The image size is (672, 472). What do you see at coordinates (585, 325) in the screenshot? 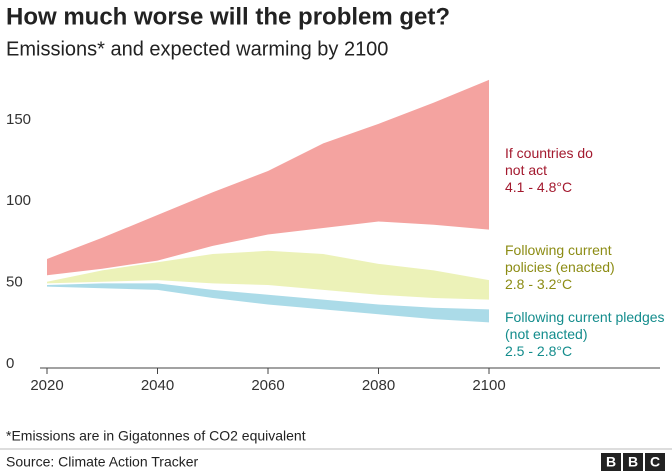
I see `series-name: Following current pledges (not enacted)` at bounding box center [585, 325].